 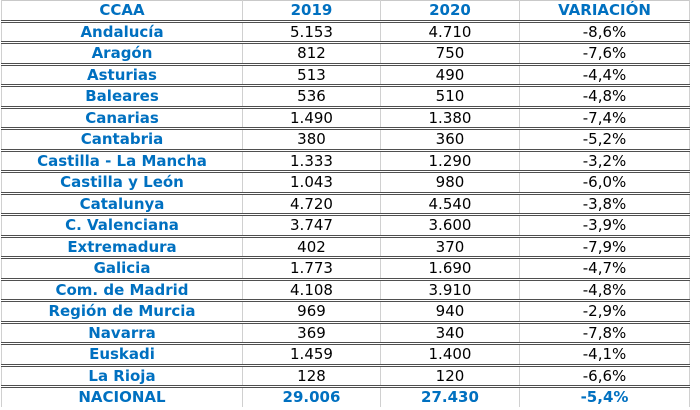 I want to click on region-name-cell: Aragón, so click(x=122, y=54).